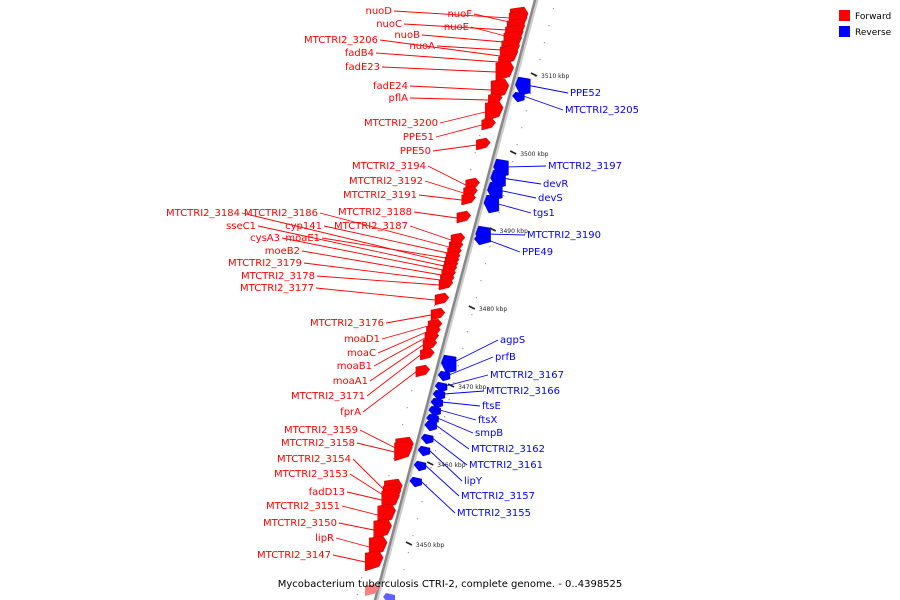  I want to click on label-mtctri2-3187: MTCTRI2_3187, so click(371, 226).